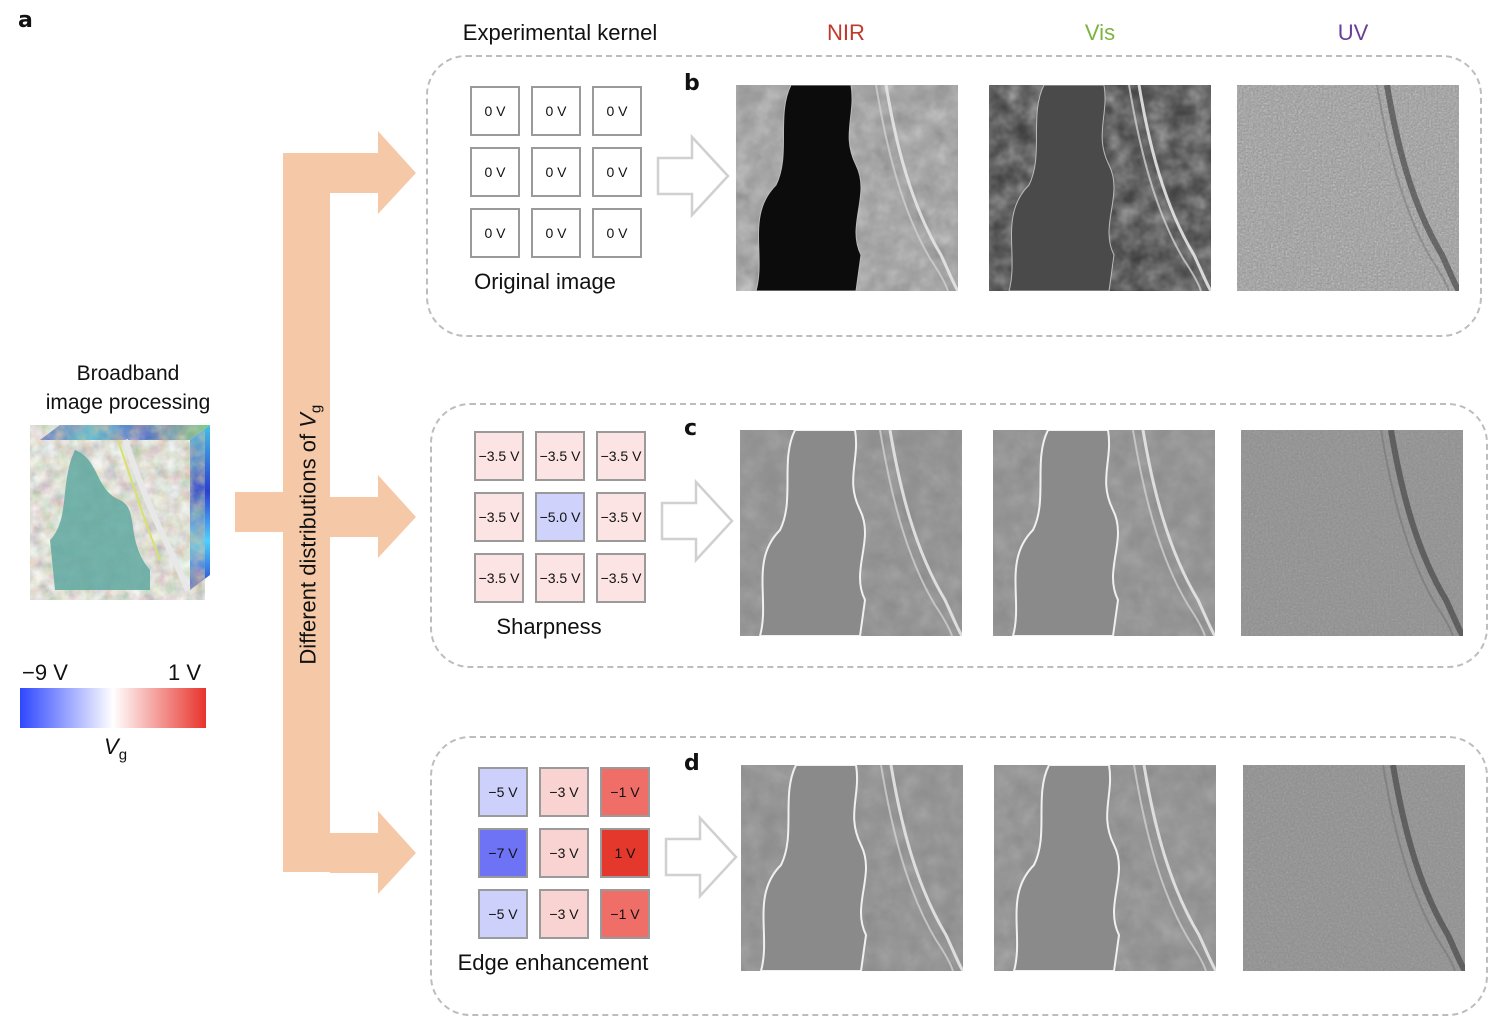 The height and width of the screenshot is (1030, 1504). What do you see at coordinates (1100, 32) in the screenshot?
I see `vis-column-header: Vis` at bounding box center [1100, 32].